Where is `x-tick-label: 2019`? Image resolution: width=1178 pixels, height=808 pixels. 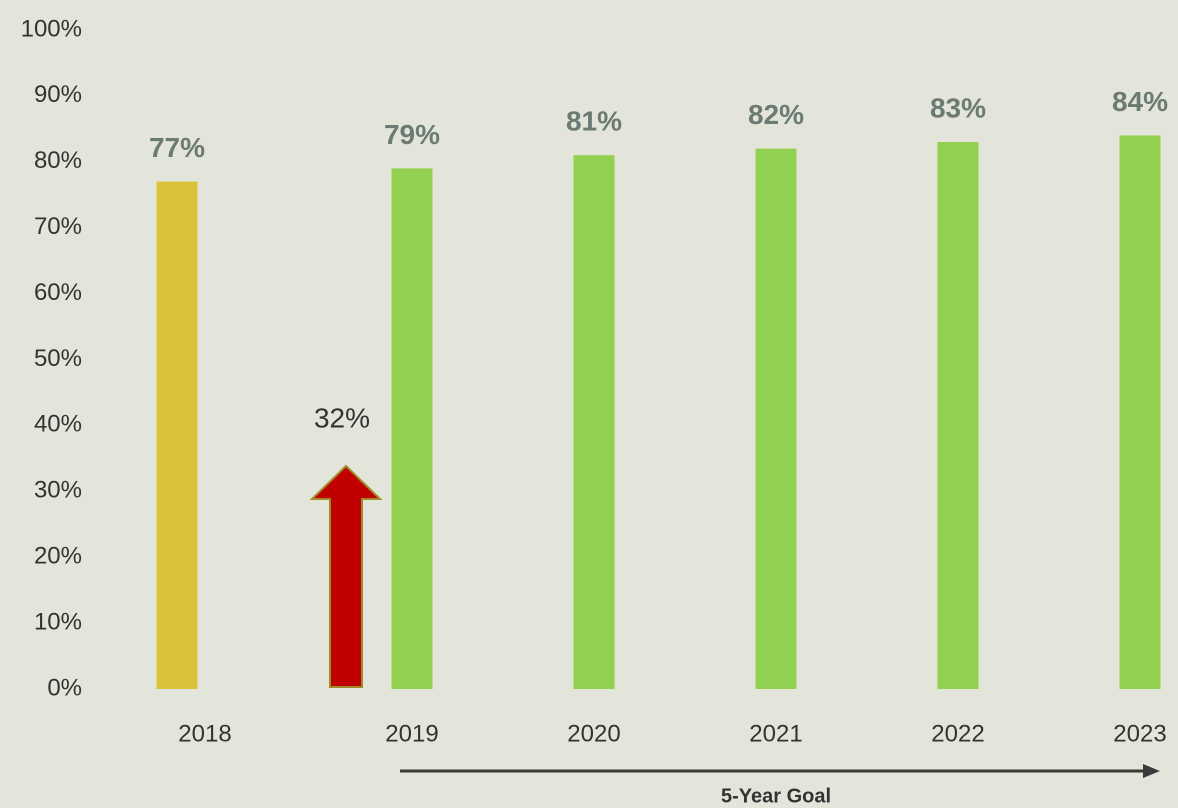 x-tick-label: 2019 is located at coordinates (411, 733).